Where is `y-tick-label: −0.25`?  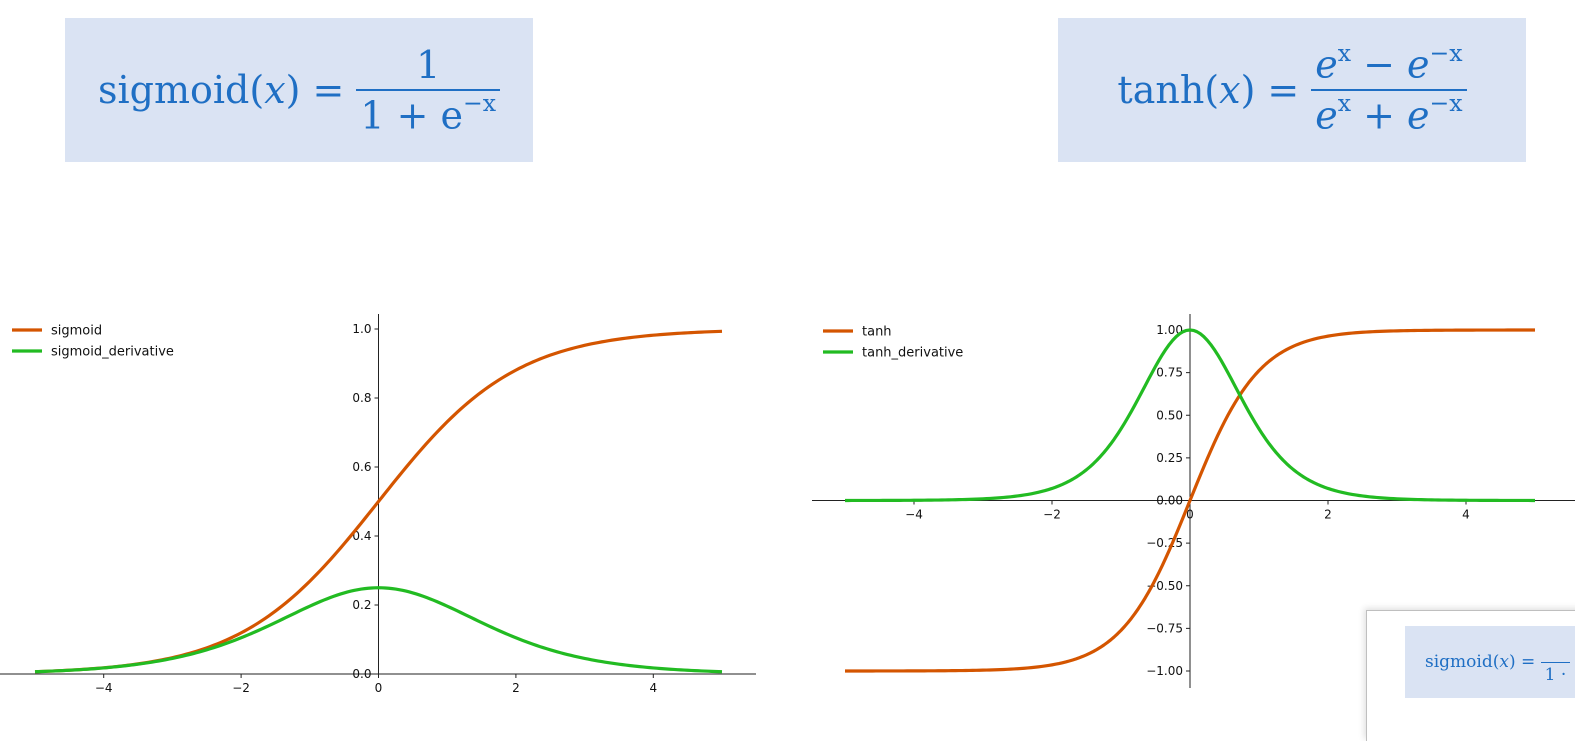 y-tick-label: −0.25 is located at coordinates (1164, 543).